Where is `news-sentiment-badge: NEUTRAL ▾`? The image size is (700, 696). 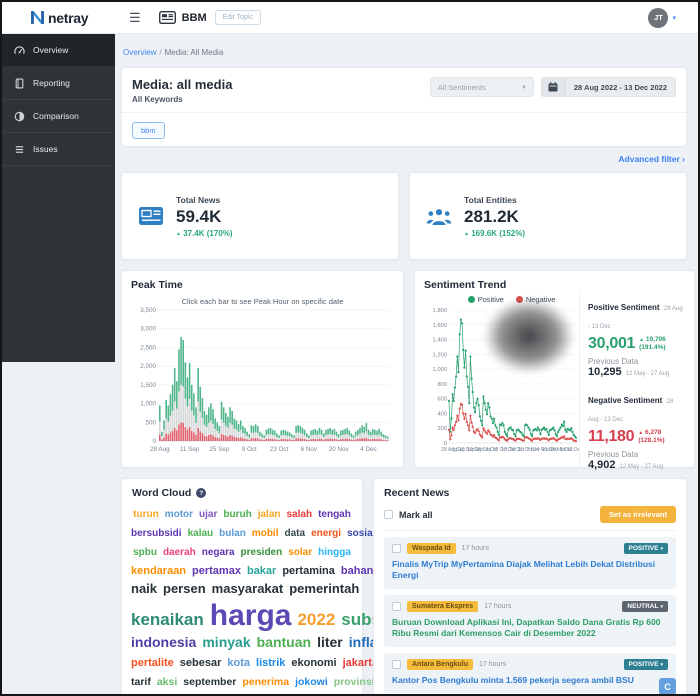 news-sentiment-badge: NEUTRAL ▾ is located at coordinates (645, 606).